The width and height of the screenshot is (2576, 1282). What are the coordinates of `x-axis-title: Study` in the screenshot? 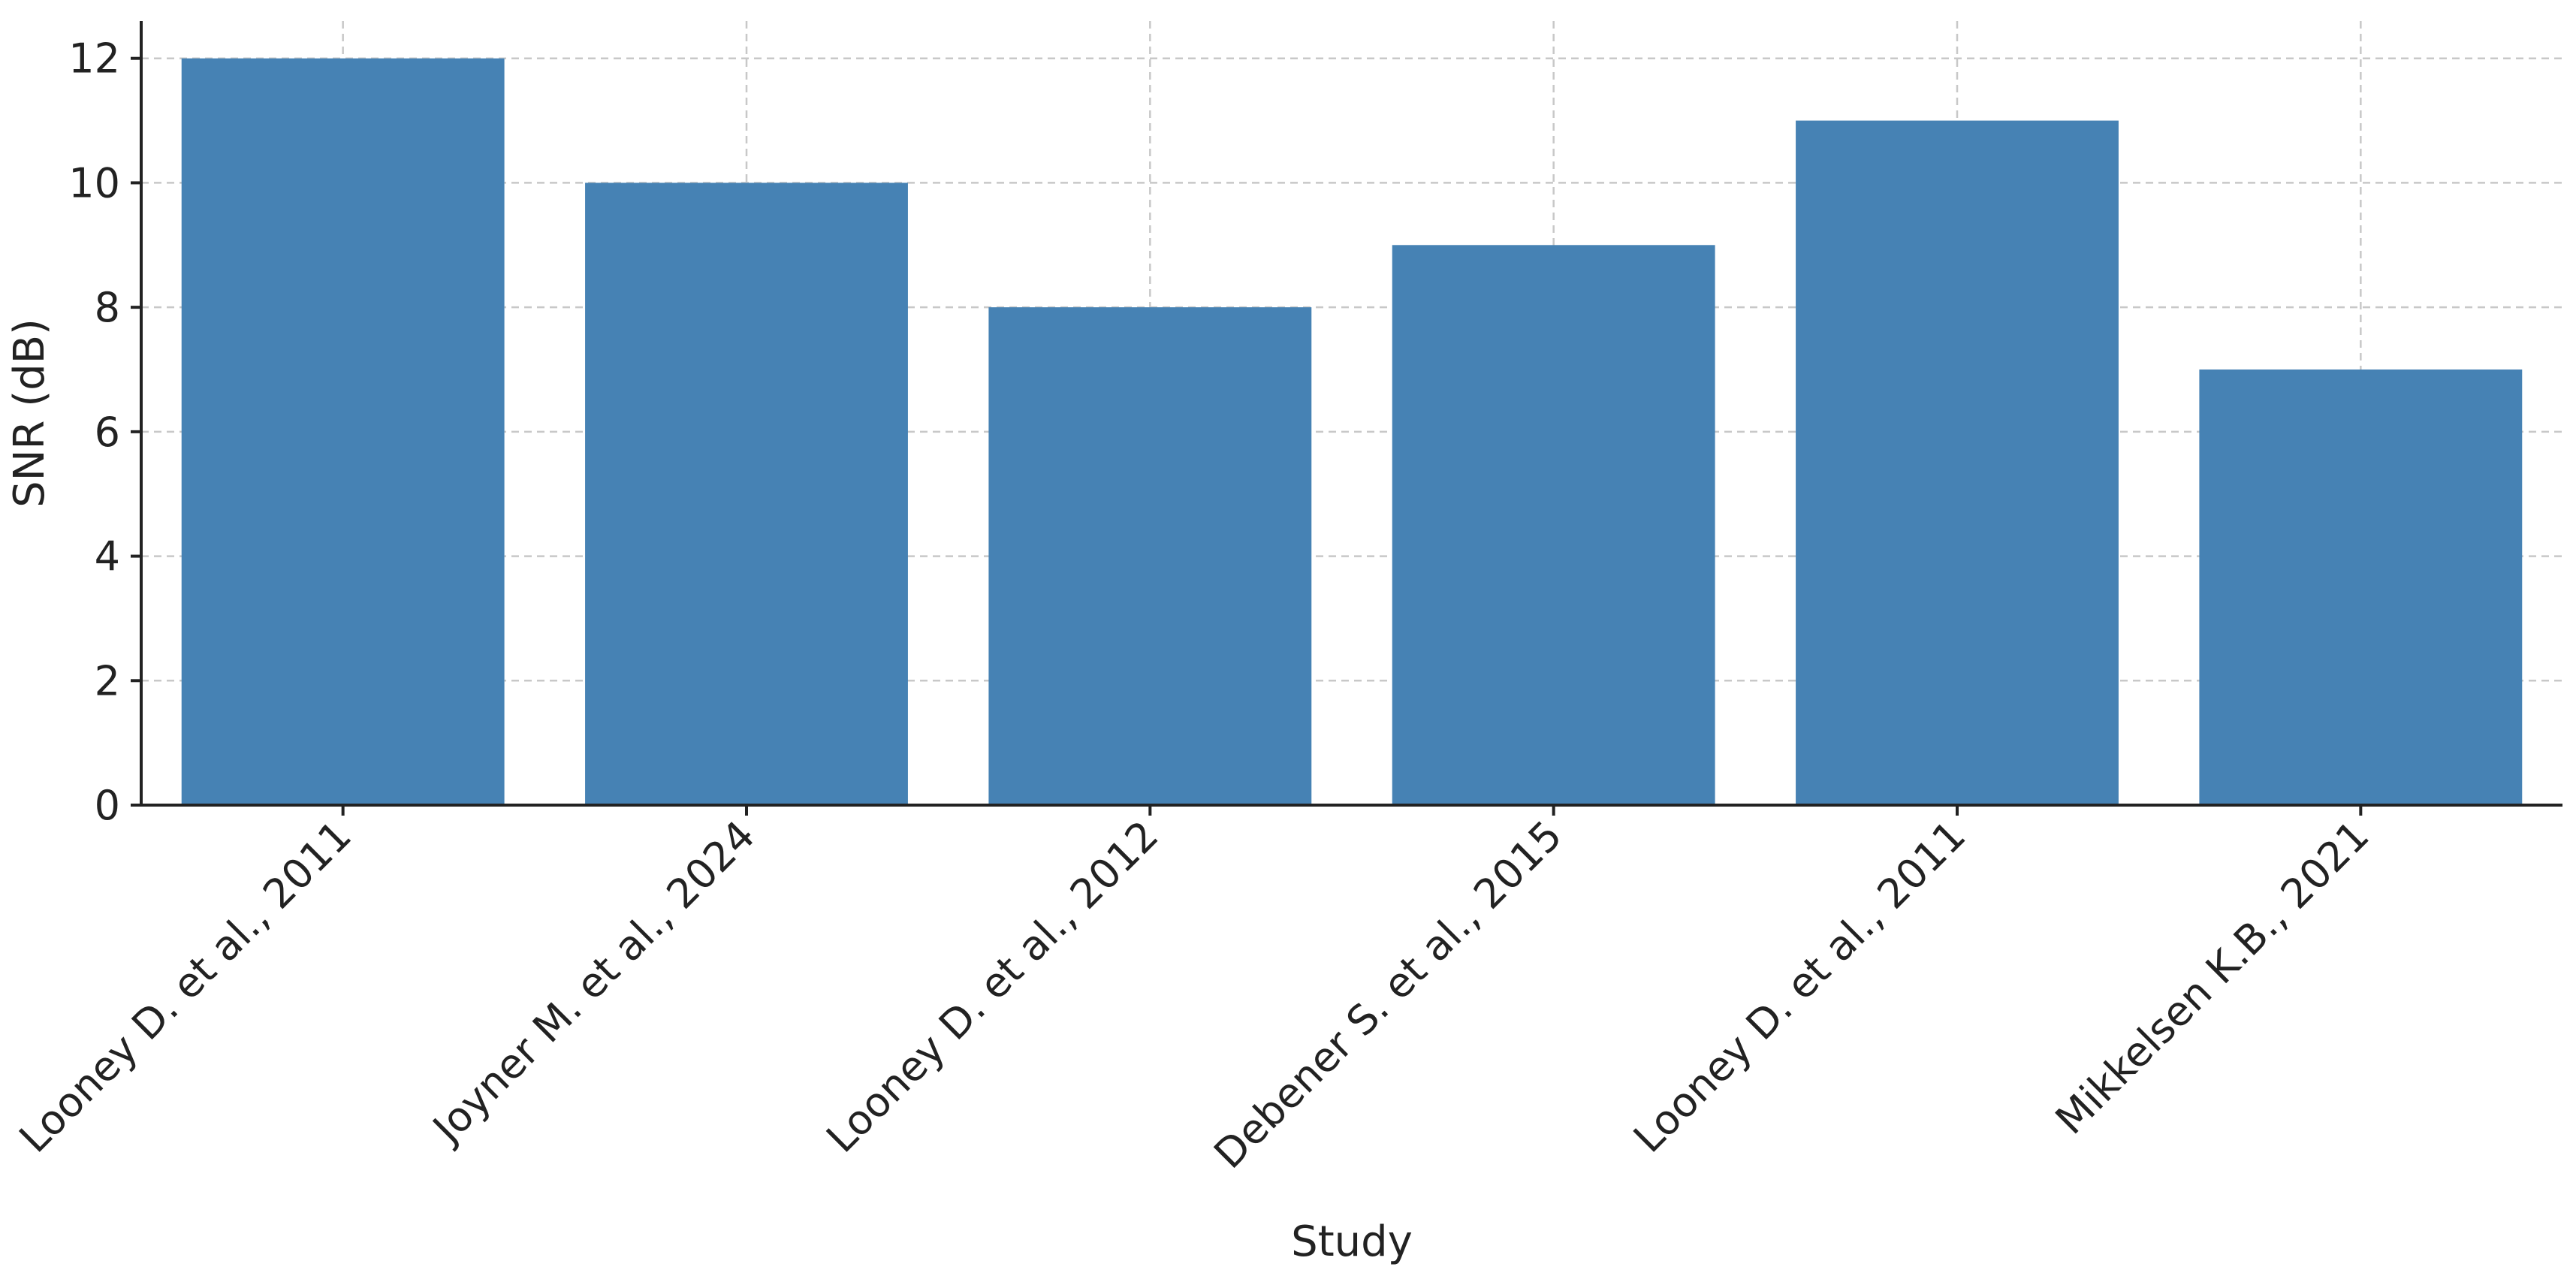 It's located at (1352, 1241).